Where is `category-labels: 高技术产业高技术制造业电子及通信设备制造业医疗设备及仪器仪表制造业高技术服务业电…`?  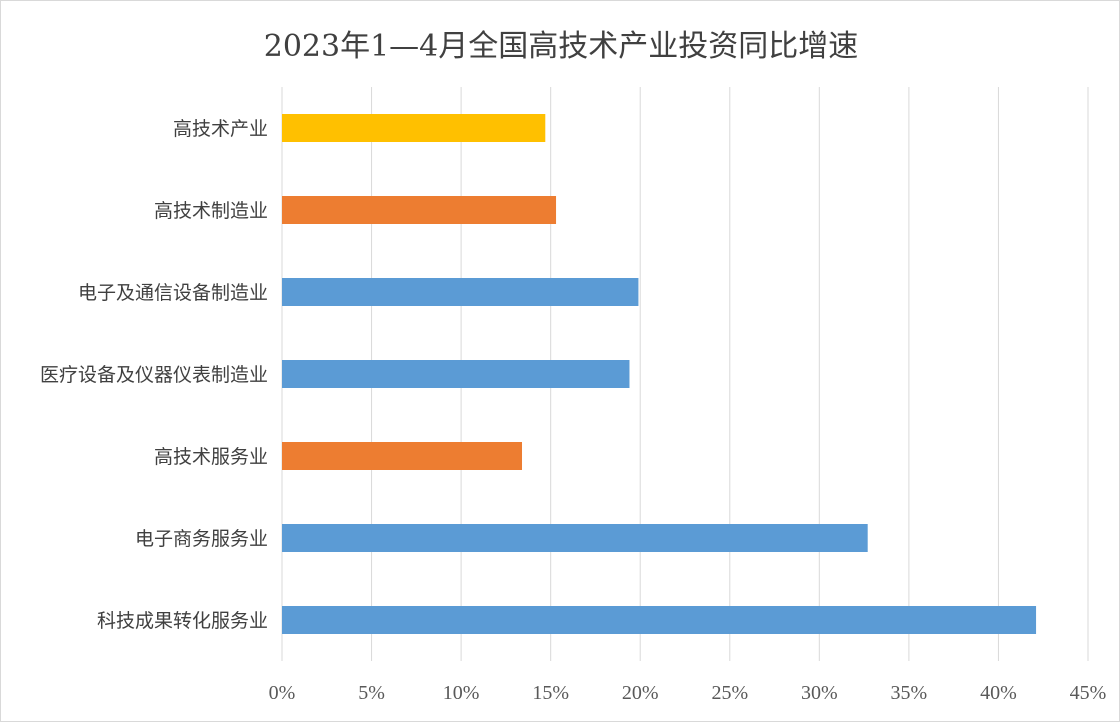 category-labels: 高技术产业高技术制造业电子及通信设备制造业医疗设备及仪器仪表制造业高技术服务业电… is located at coordinates (154, 375).